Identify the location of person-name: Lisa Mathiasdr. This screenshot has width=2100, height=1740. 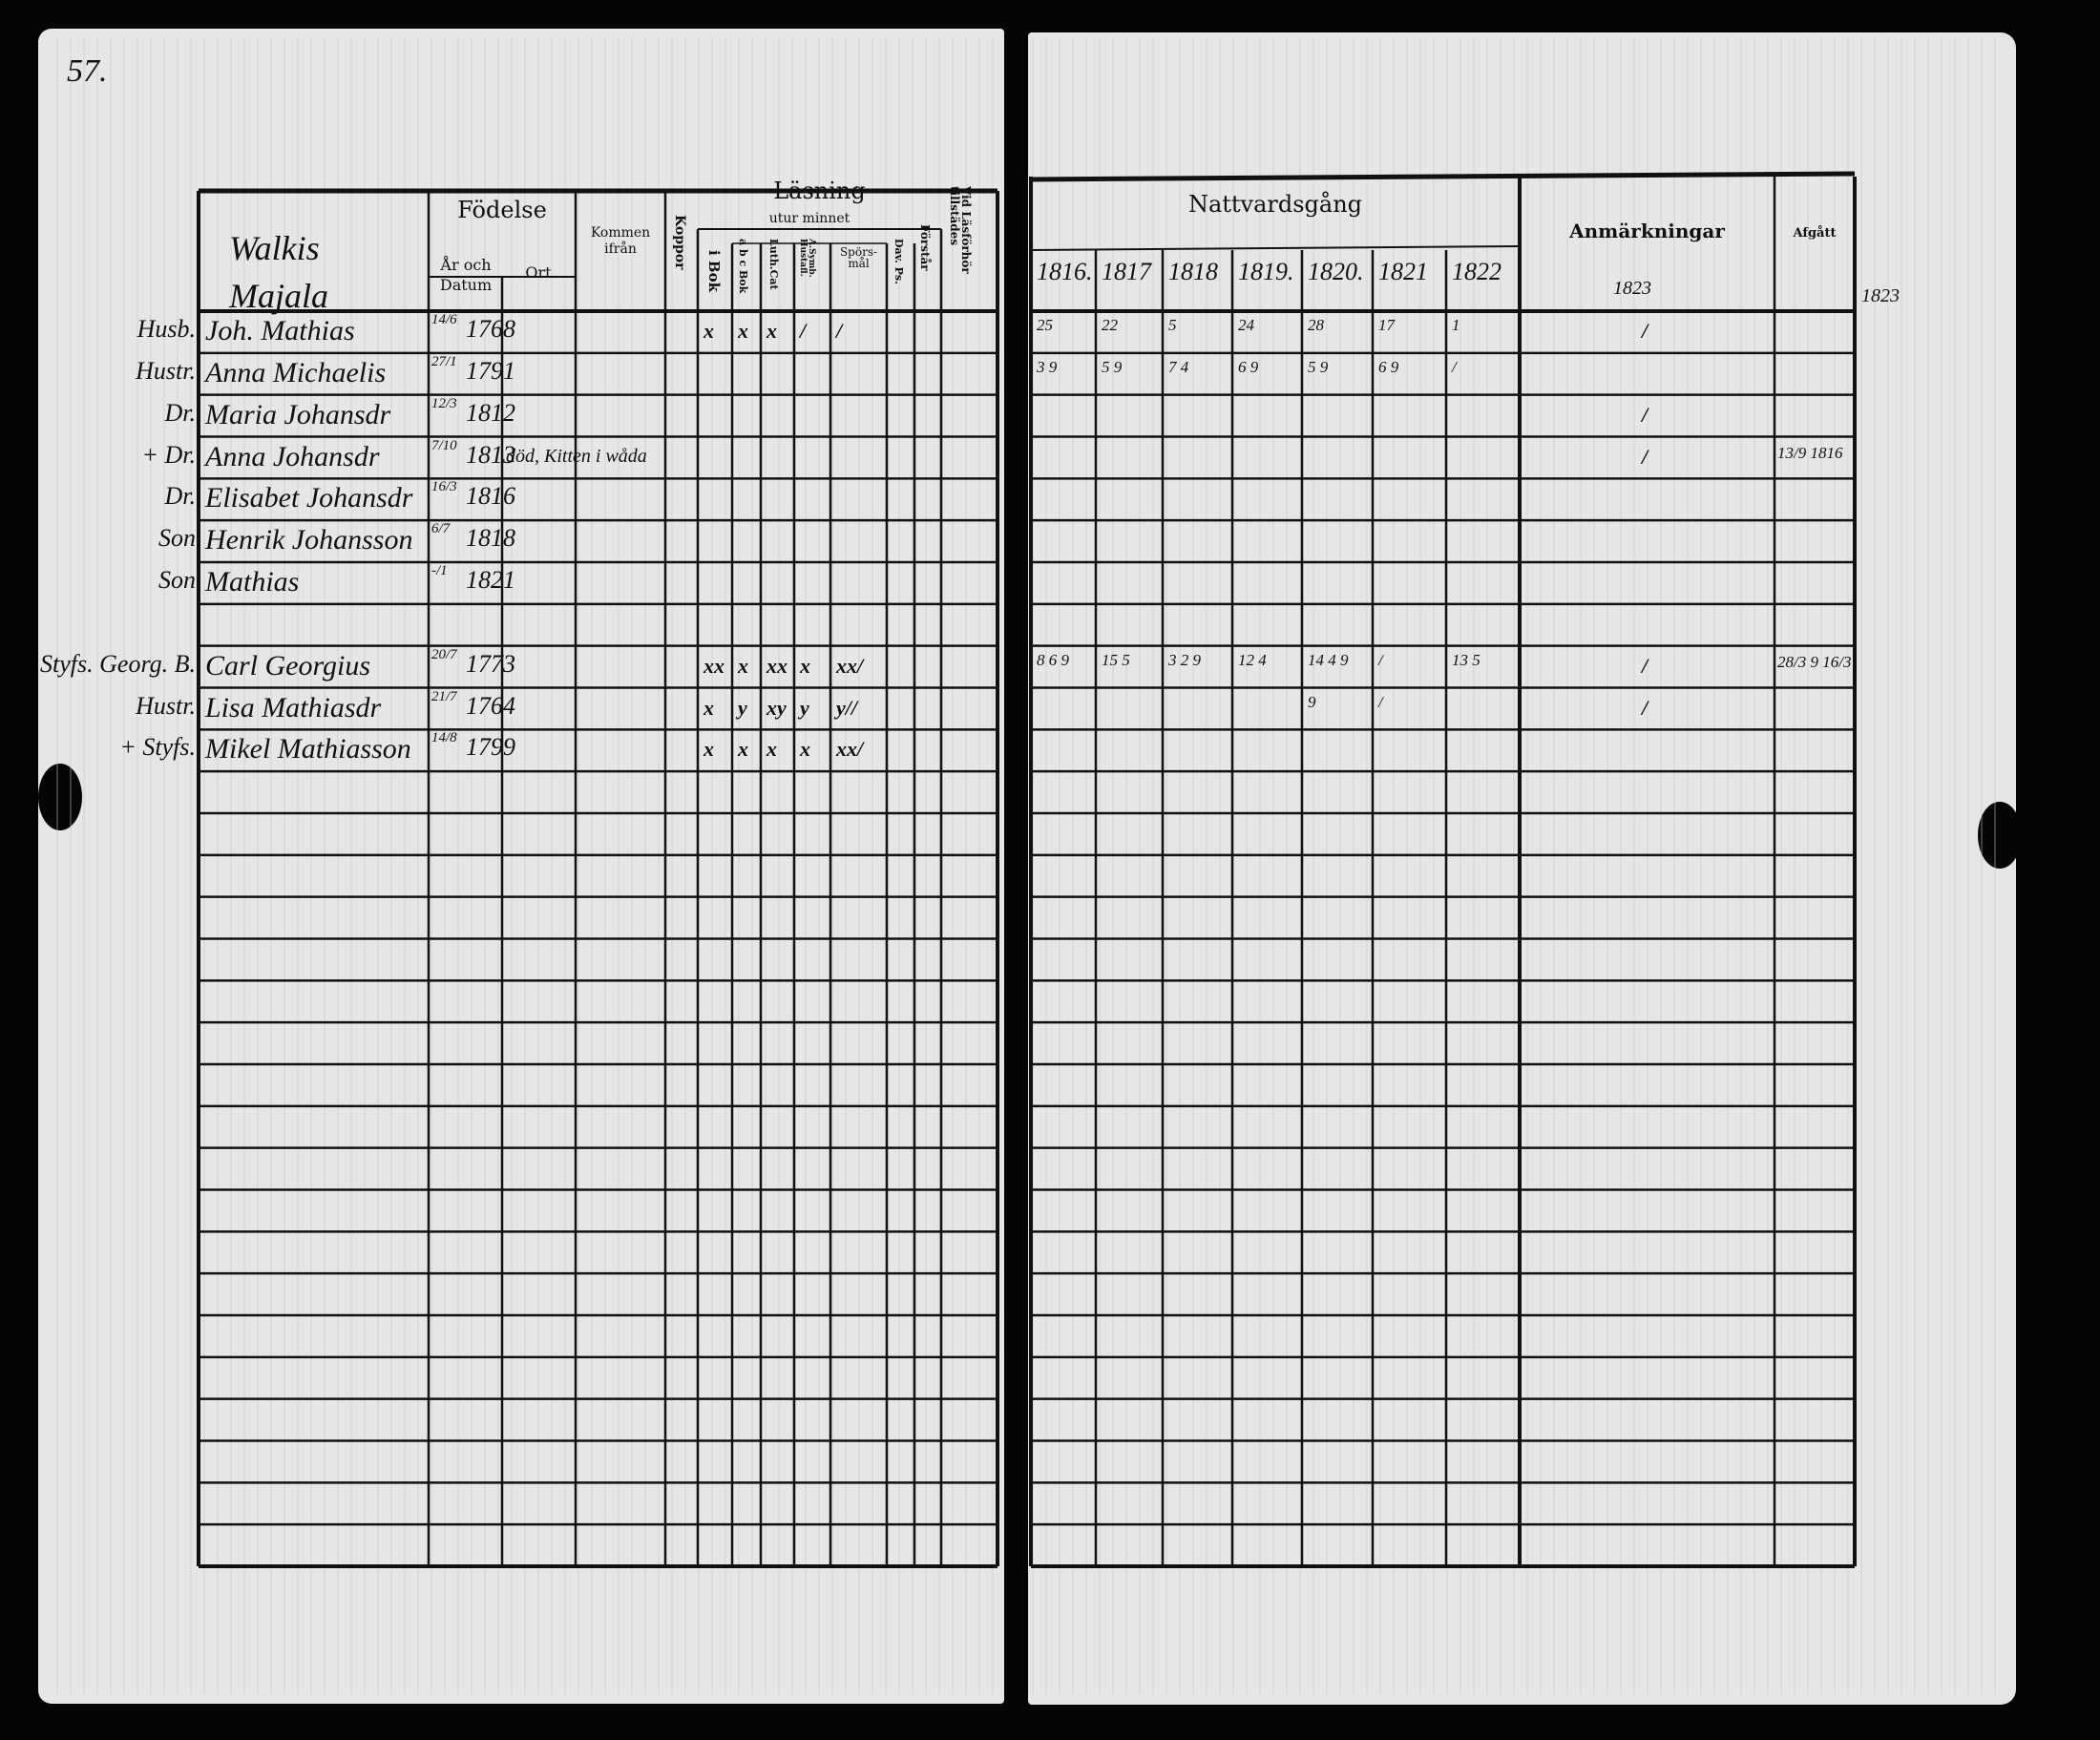
(293, 707).